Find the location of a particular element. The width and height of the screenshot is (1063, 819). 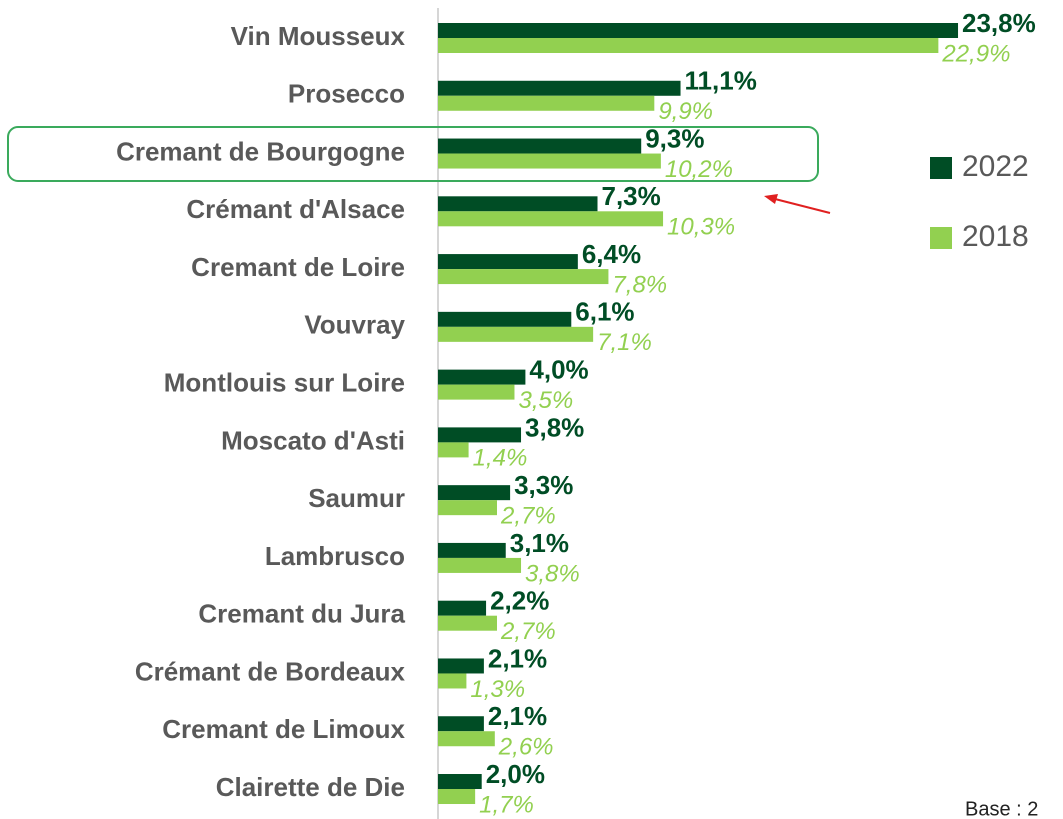

category-label: Prosecco is located at coordinates (346, 94).